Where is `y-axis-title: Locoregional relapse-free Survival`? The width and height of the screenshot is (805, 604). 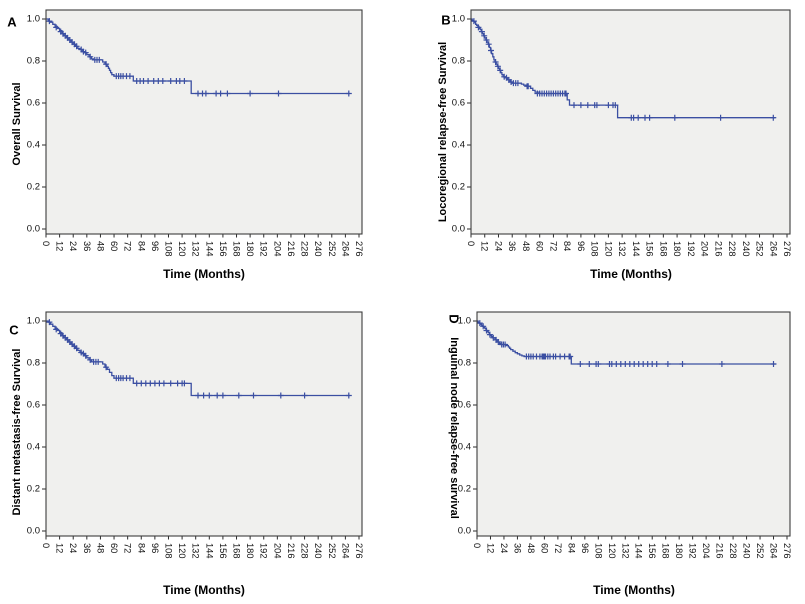
y-axis-title: Locoregional relapse-free Survival is located at coordinates (443, 132).